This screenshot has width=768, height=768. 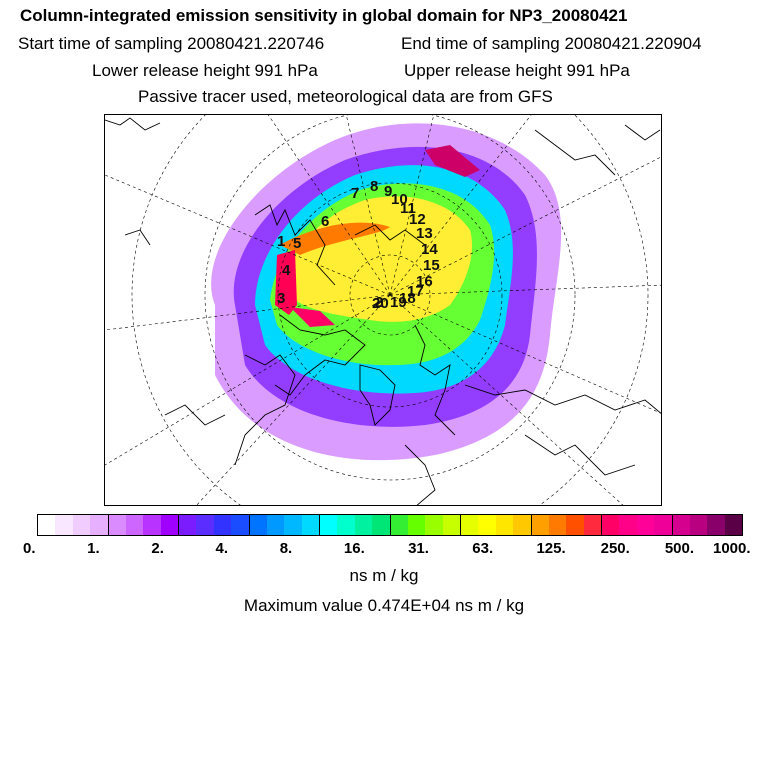 What do you see at coordinates (93, 548) in the screenshot?
I see `colorbar-tick-label: 1.` at bounding box center [93, 548].